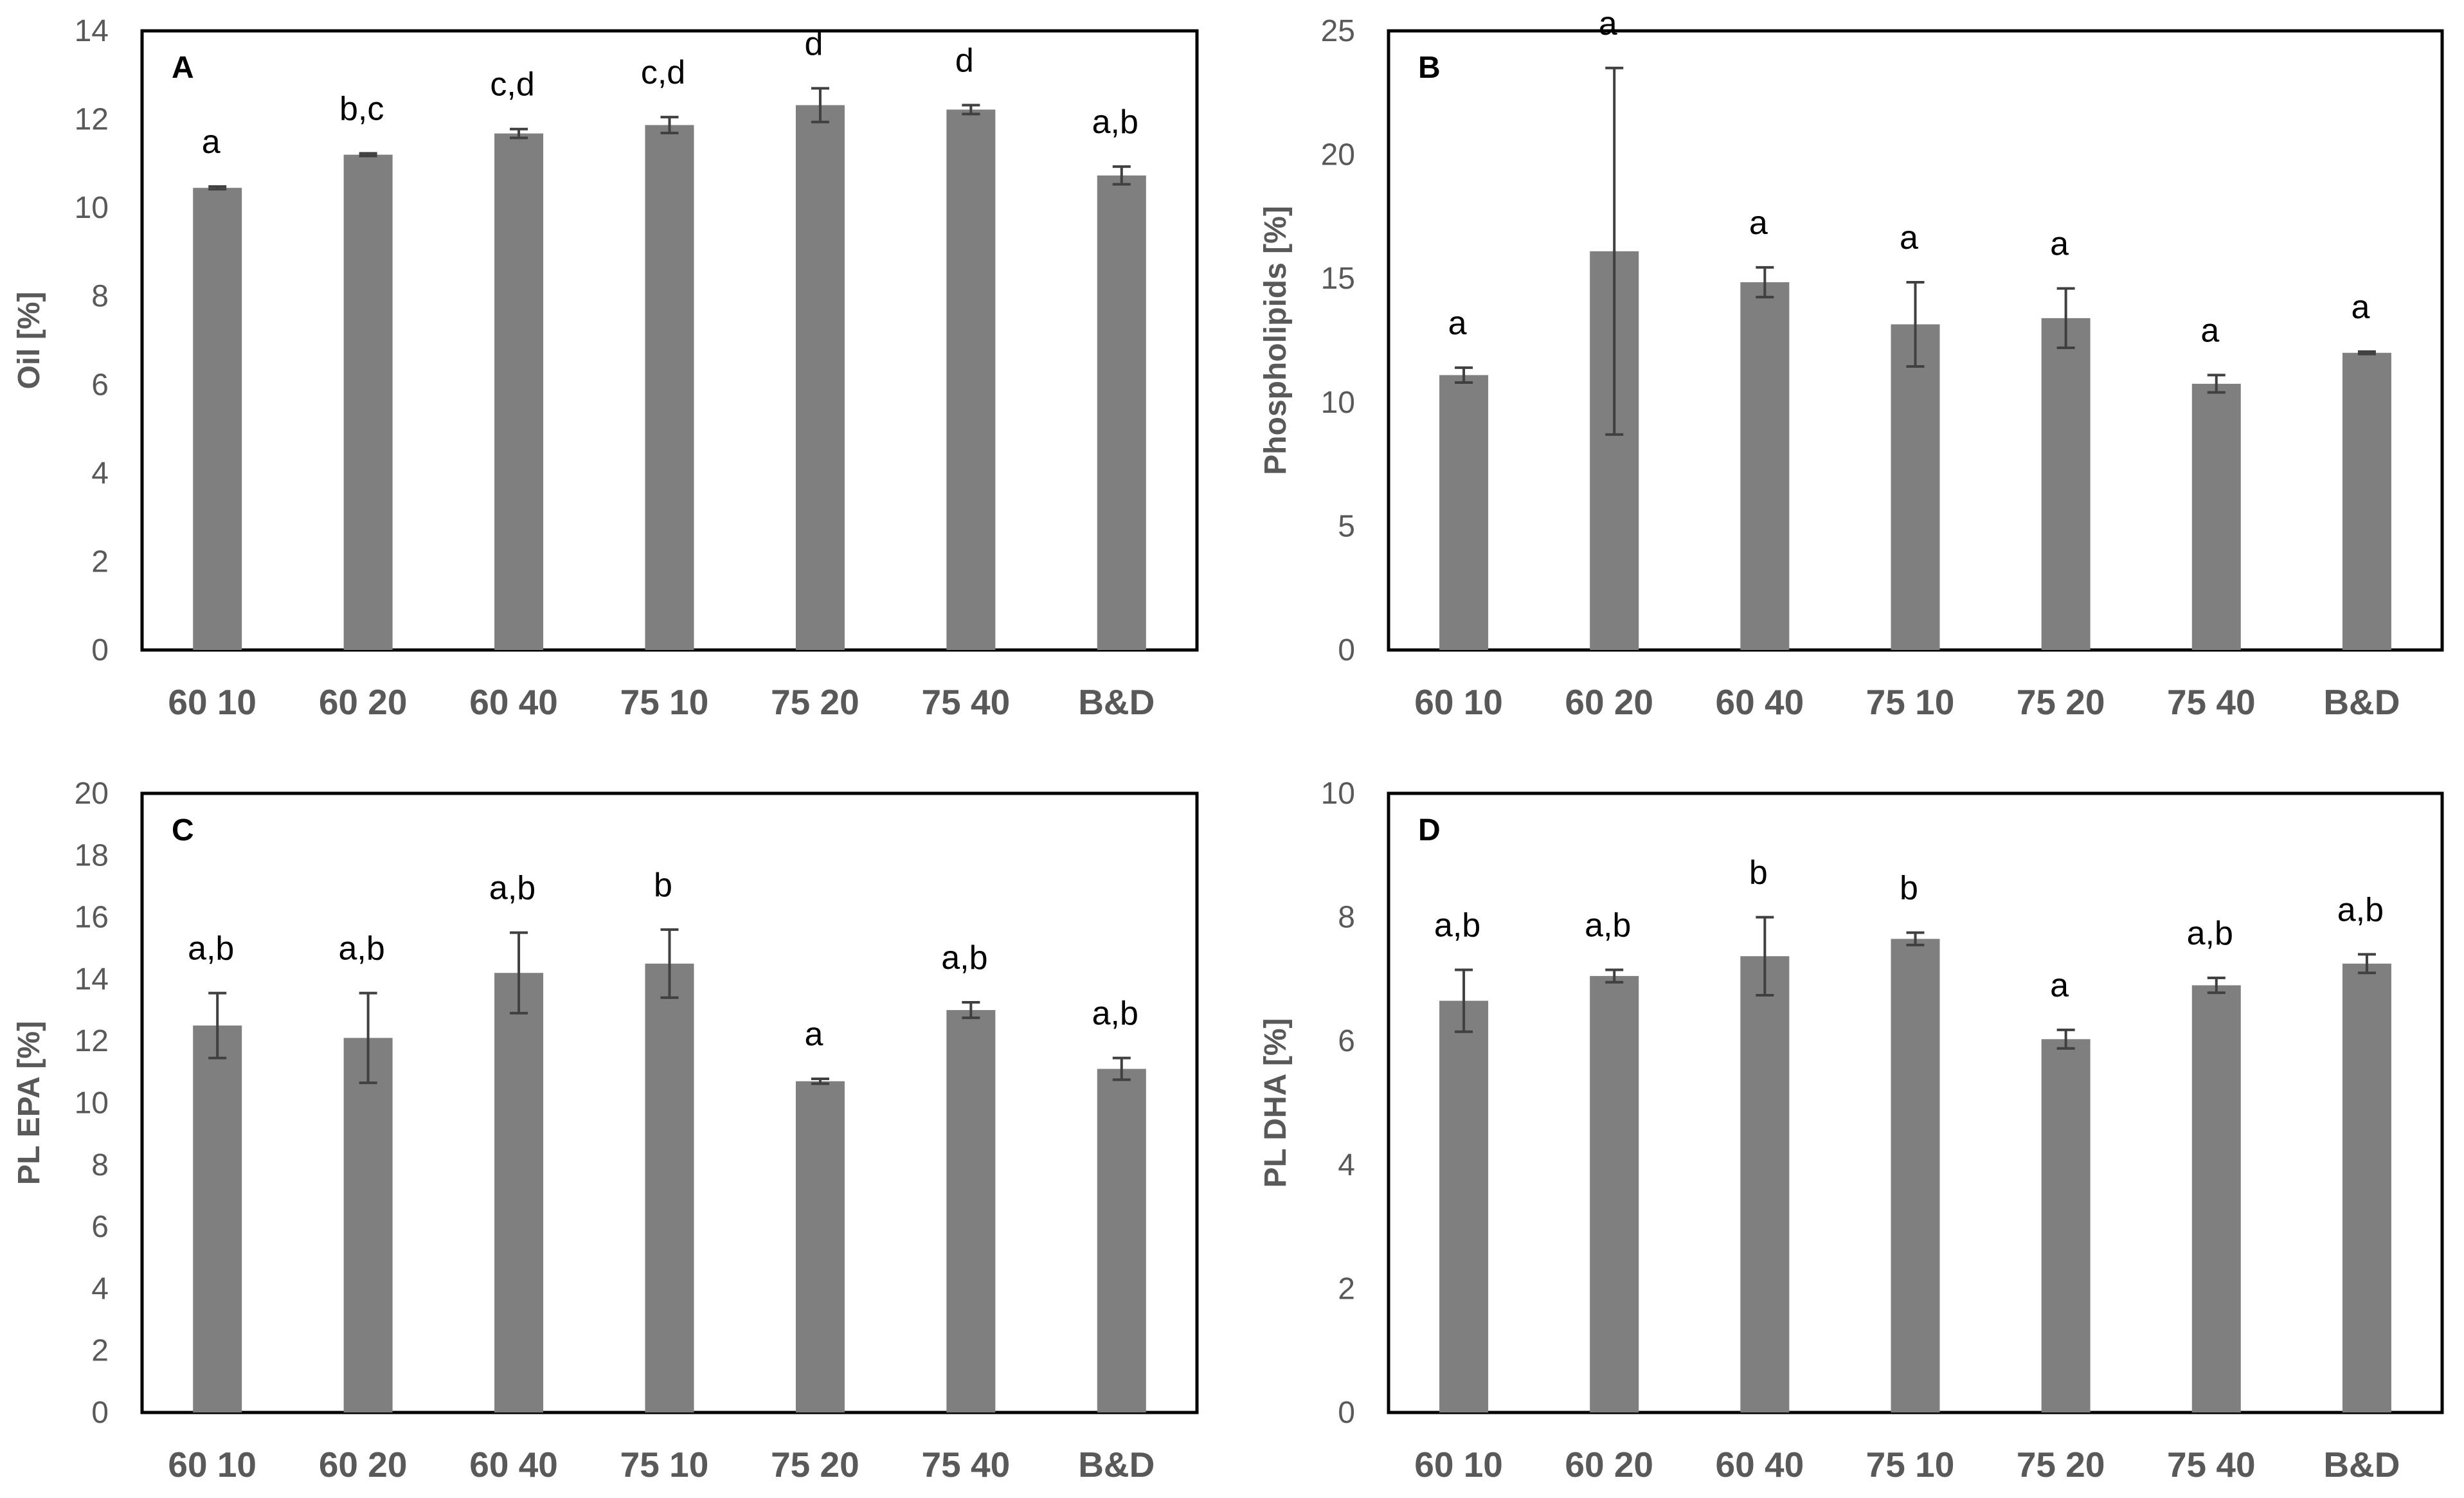 This screenshot has width=2464, height=1498. What do you see at coordinates (1115, 122) in the screenshot?
I see `panel-a-significance-label: a,b` at bounding box center [1115, 122].